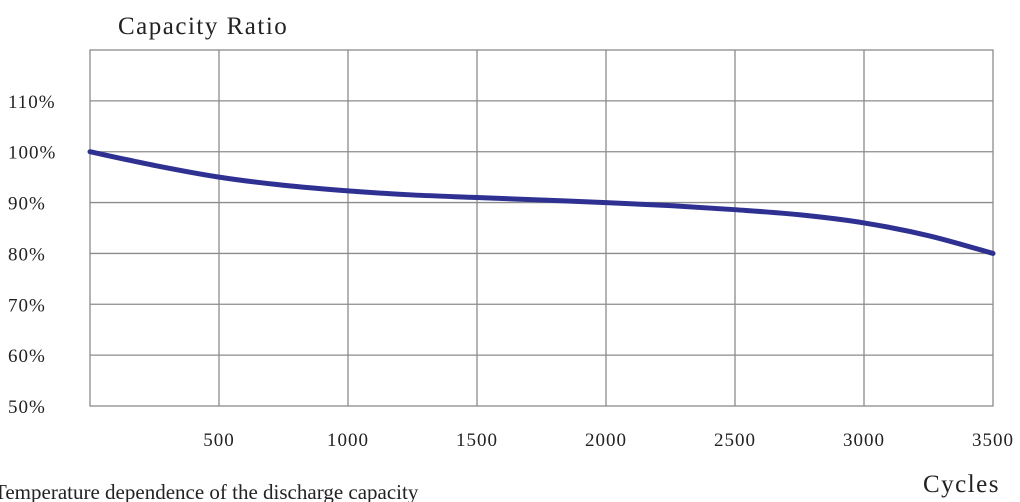 This screenshot has width=1020, height=502. What do you see at coordinates (961, 484) in the screenshot?
I see `x-axis-title: Cycles` at bounding box center [961, 484].